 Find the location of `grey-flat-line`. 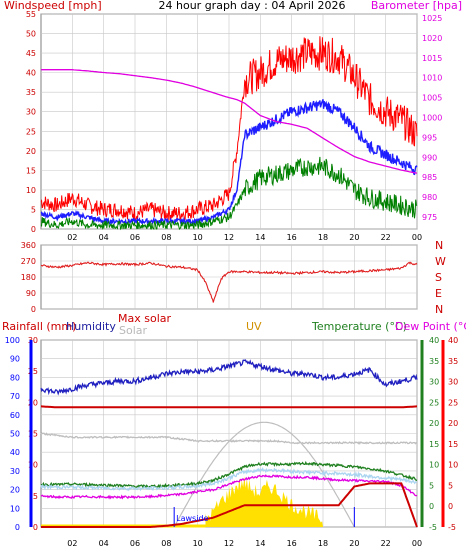

grey-flat-line is located at coordinates (229, 438).